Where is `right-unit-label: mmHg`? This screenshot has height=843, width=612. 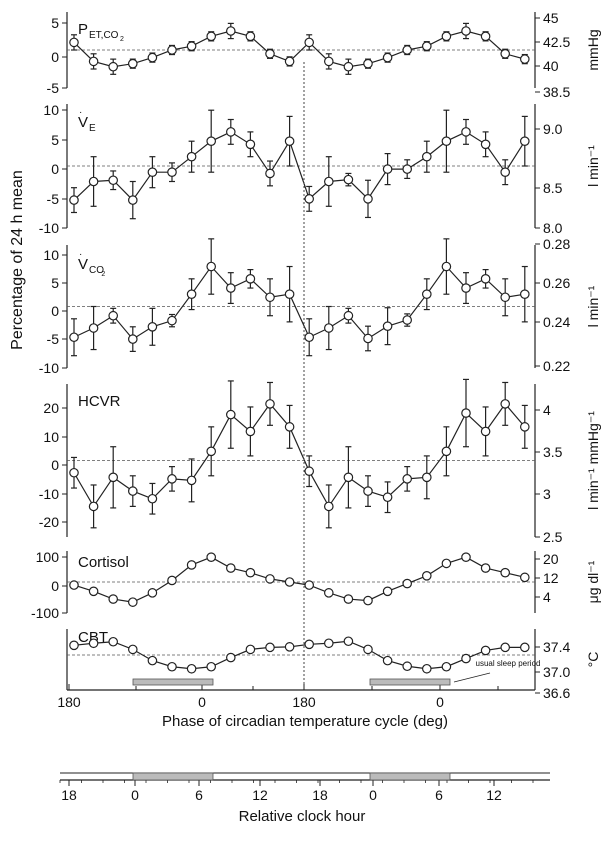 right-unit-label: mmHg is located at coordinates (593, 49).